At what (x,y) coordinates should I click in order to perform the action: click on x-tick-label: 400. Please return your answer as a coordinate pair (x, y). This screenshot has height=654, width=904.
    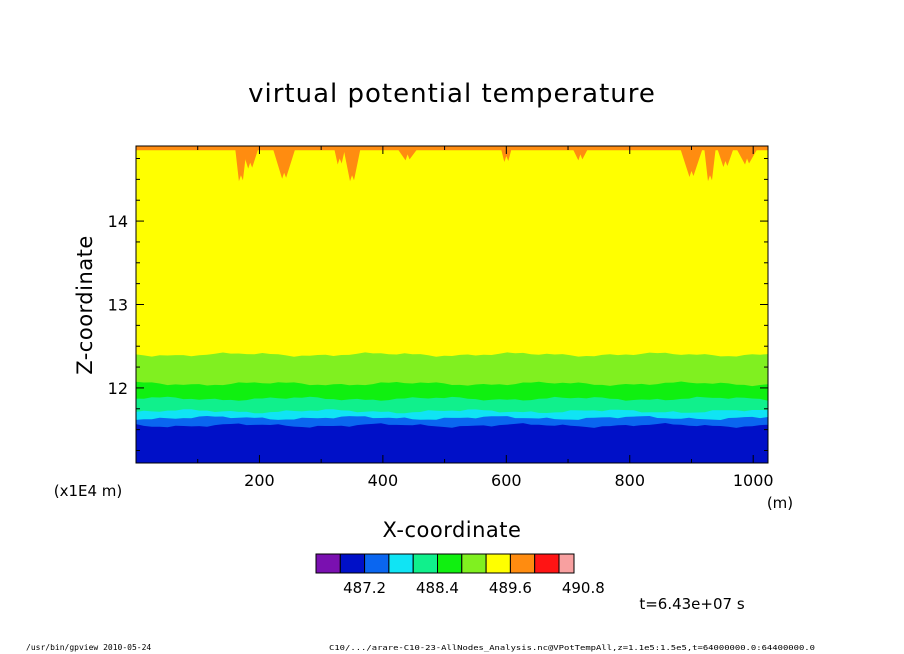
    Looking at the image, I should click on (383, 480).